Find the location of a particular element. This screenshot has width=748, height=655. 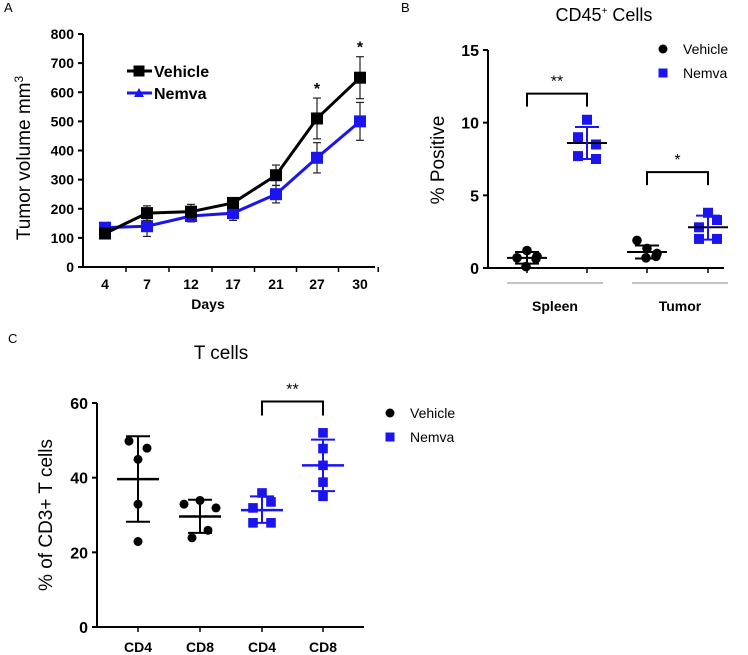

y-tick-label: 15 is located at coordinates (470, 51).